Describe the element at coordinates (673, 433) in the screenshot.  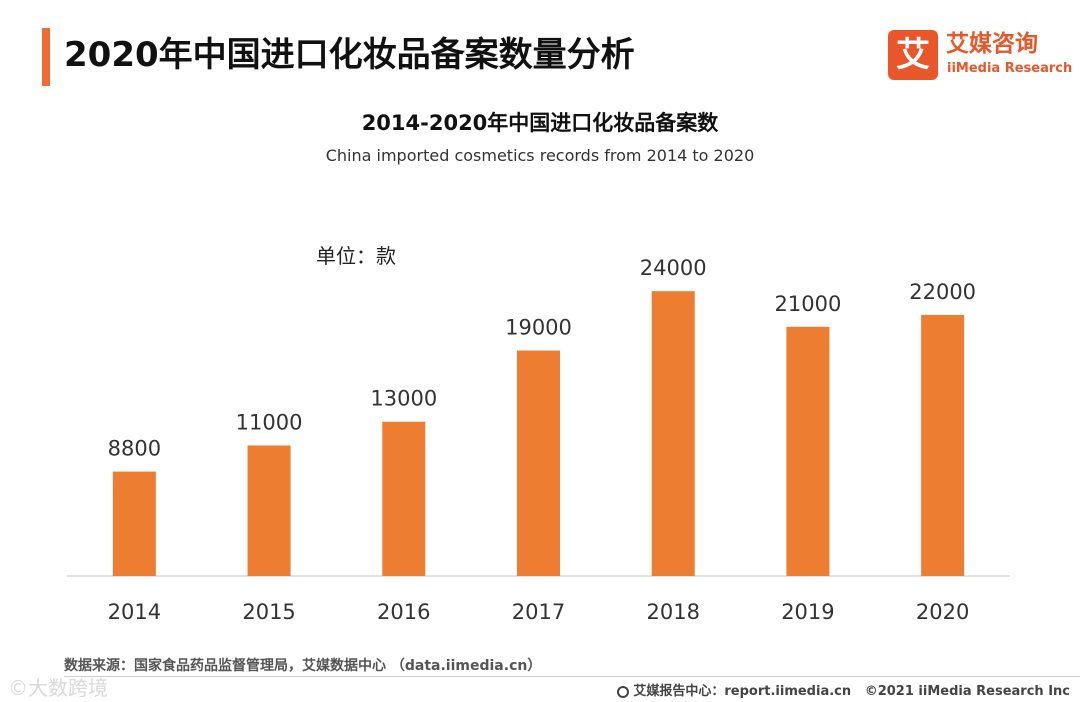
I see `bar-2018` at that location.